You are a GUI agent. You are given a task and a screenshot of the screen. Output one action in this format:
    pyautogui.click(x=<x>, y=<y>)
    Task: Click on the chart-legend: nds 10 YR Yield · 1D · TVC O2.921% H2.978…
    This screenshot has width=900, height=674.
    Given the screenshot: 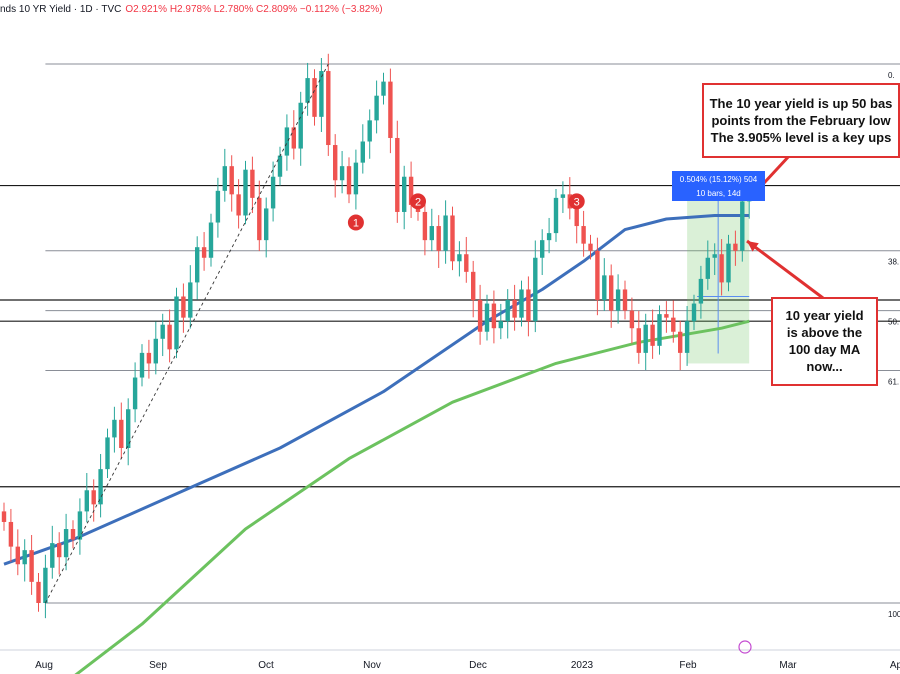 What is the action you would take?
    pyautogui.click(x=191, y=9)
    